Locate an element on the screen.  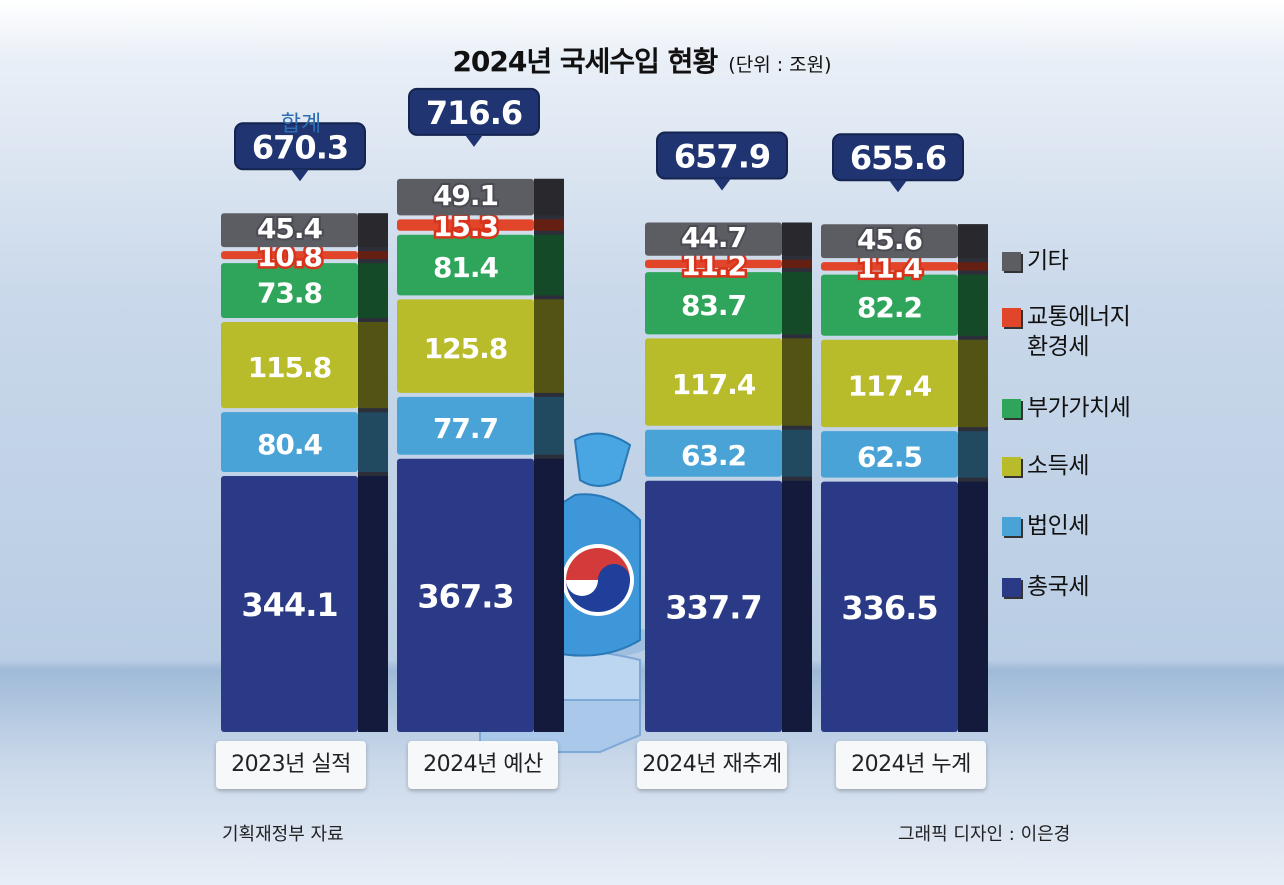
data-label-2-0: 337.7 is located at coordinates (713, 607).